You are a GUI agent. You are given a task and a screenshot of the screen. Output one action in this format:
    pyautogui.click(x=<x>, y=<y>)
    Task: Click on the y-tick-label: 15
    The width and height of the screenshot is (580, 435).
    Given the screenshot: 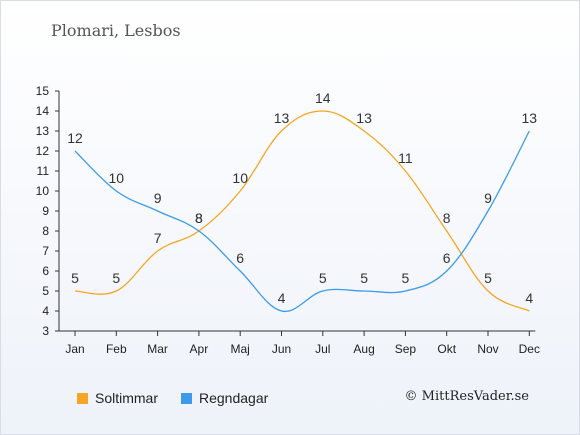 What is the action you would take?
    pyautogui.click(x=43, y=91)
    